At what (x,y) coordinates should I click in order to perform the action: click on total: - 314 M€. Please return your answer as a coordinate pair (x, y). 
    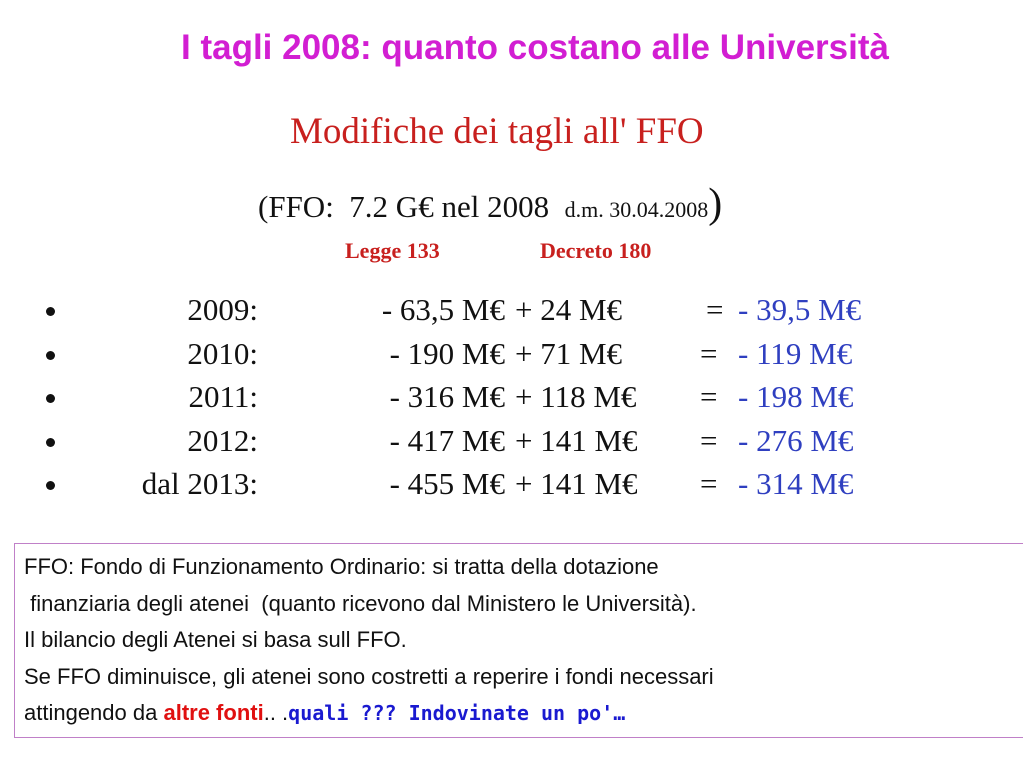
    Looking at the image, I should click on (796, 483).